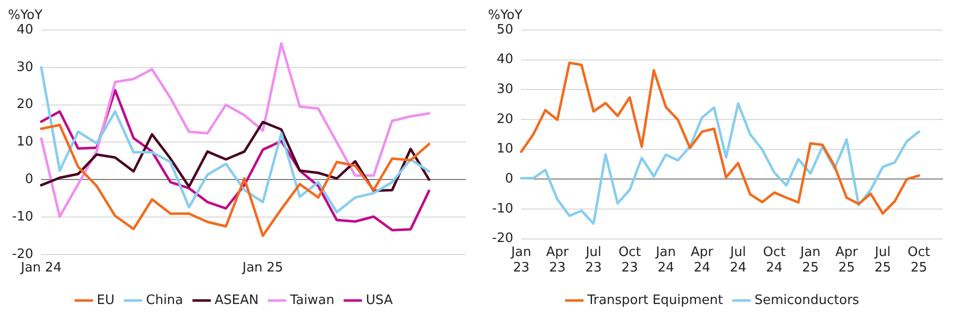  I want to click on legend-label: ASEAN, so click(236, 300).